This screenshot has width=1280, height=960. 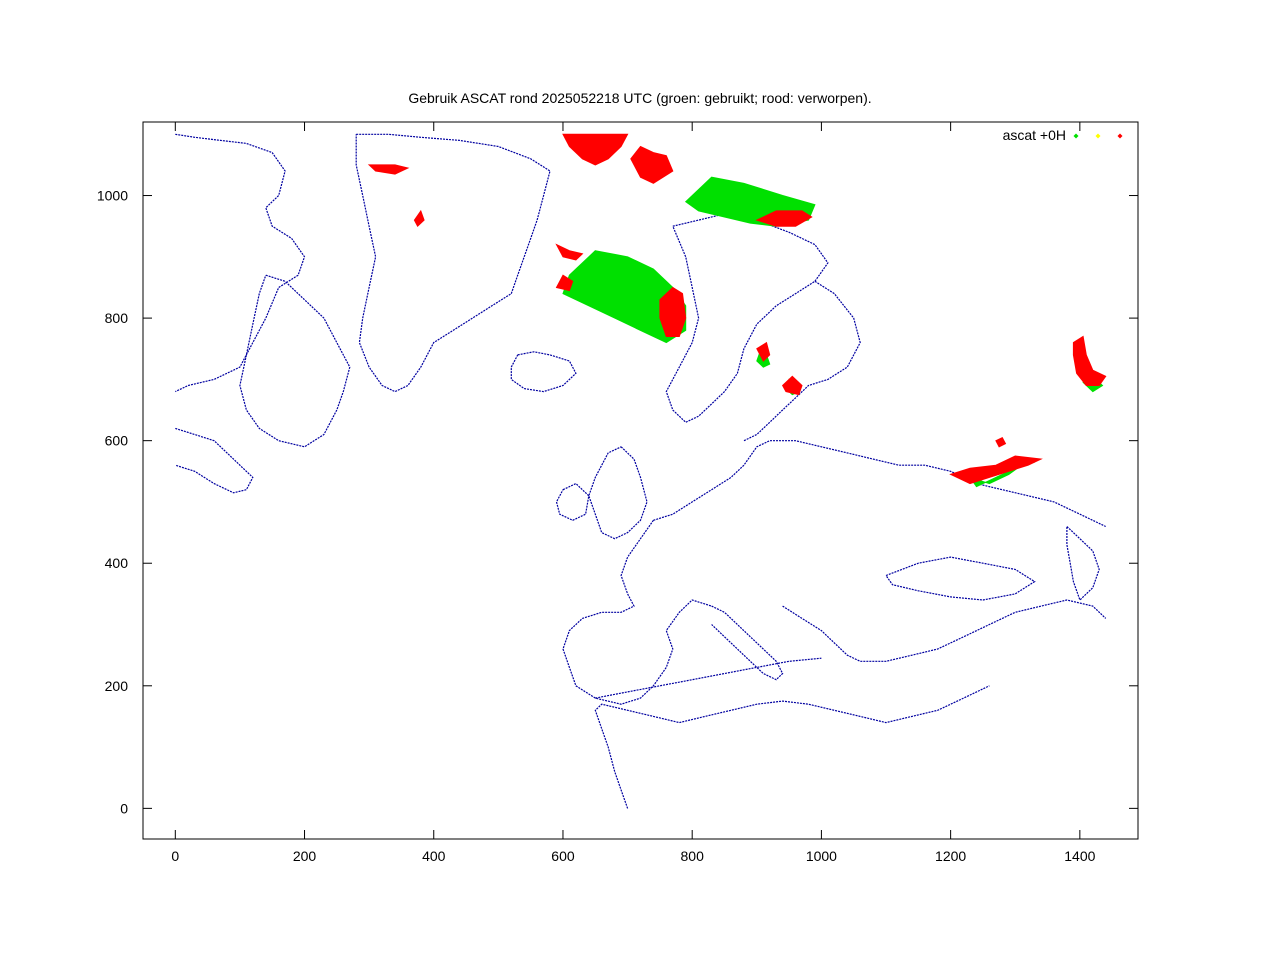 What do you see at coordinates (563, 856) in the screenshot?
I see `x-tick-label: 600` at bounding box center [563, 856].